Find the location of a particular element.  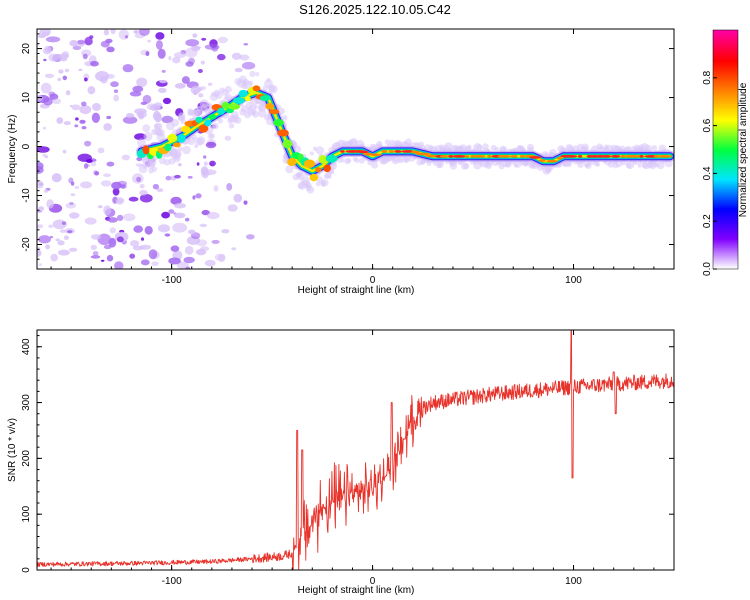

x-tick-label: -100 is located at coordinates (172, 581).